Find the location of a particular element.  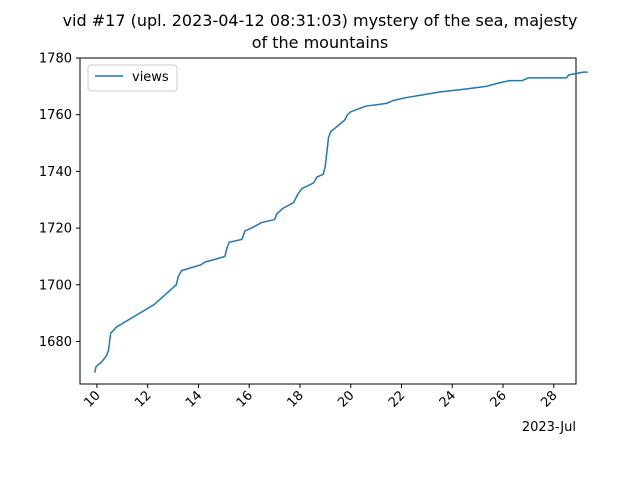

y-tick-label: 1700 is located at coordinates (55, 285).